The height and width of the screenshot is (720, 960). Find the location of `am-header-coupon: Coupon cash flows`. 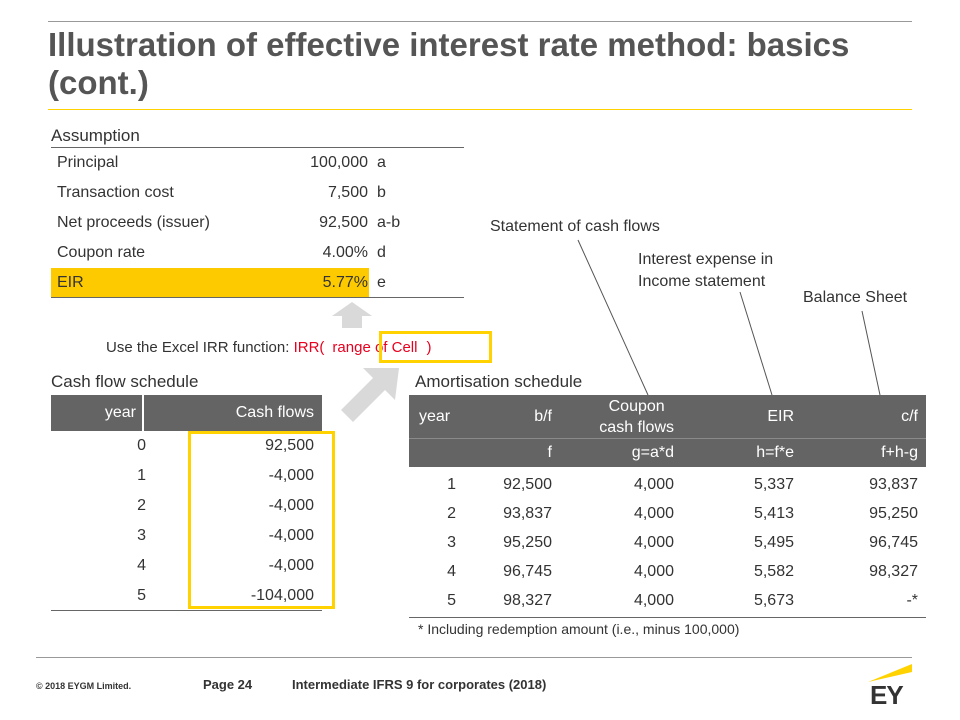

am-header-coupon: Coupon cash flows is located at coordinates (636, 417).